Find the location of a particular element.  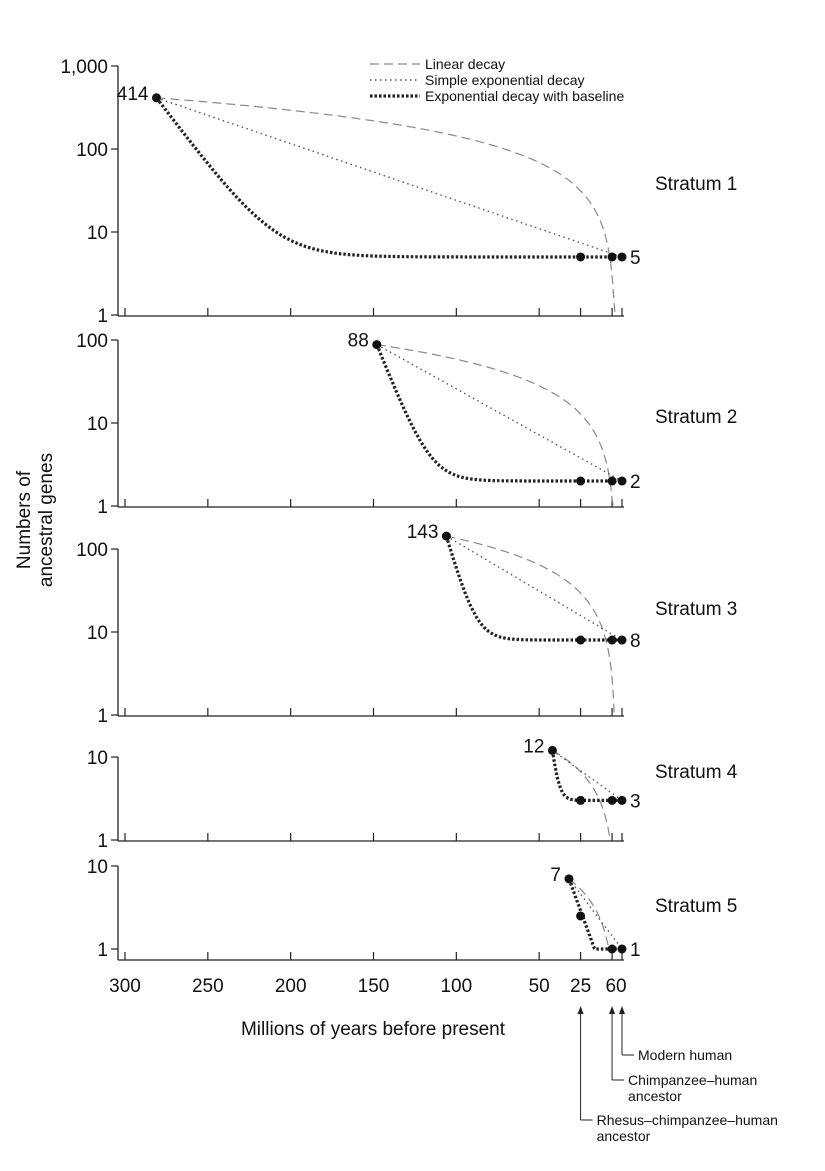

start-value-label: 414 is located at coordinates (133, 94).